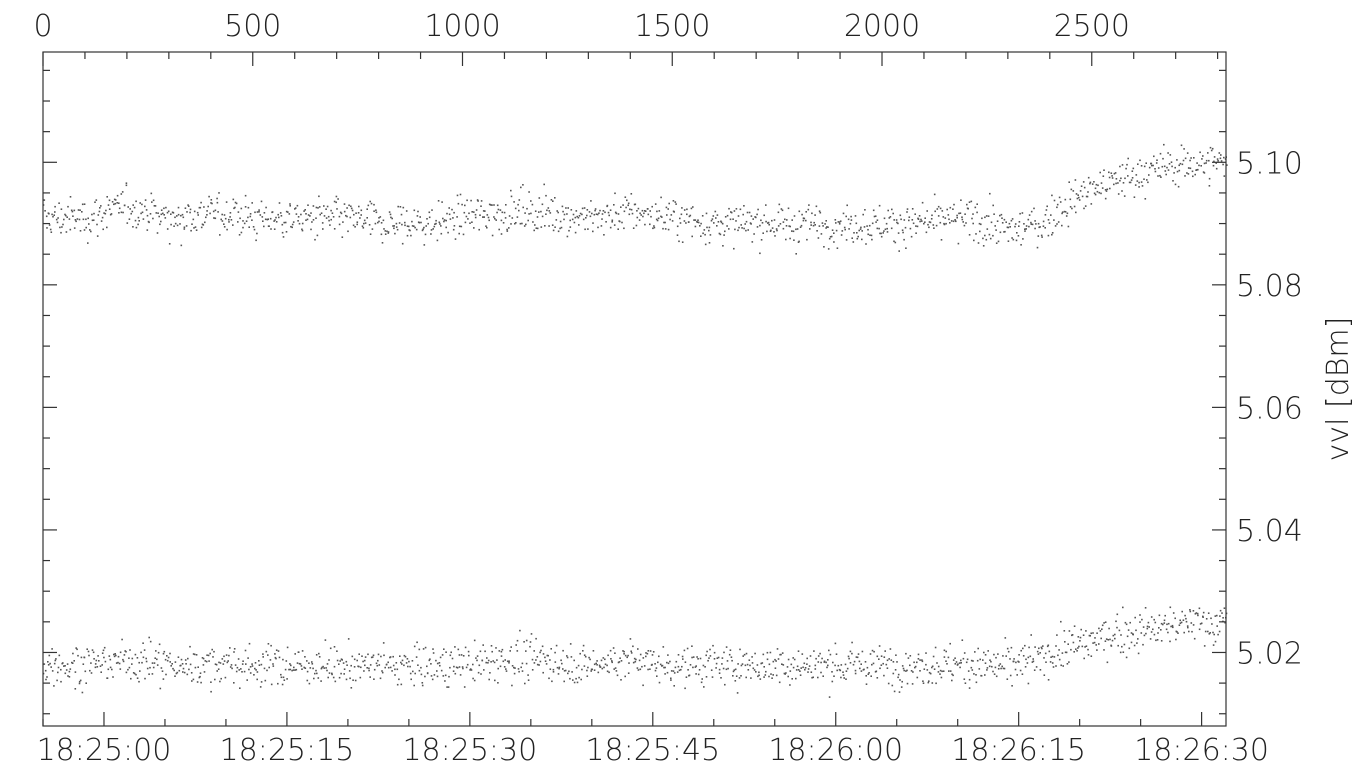  Describe the element at coordinates (652, 750) in the screenshot. I see `bottom-tick-label: 18:25:45` at that location.